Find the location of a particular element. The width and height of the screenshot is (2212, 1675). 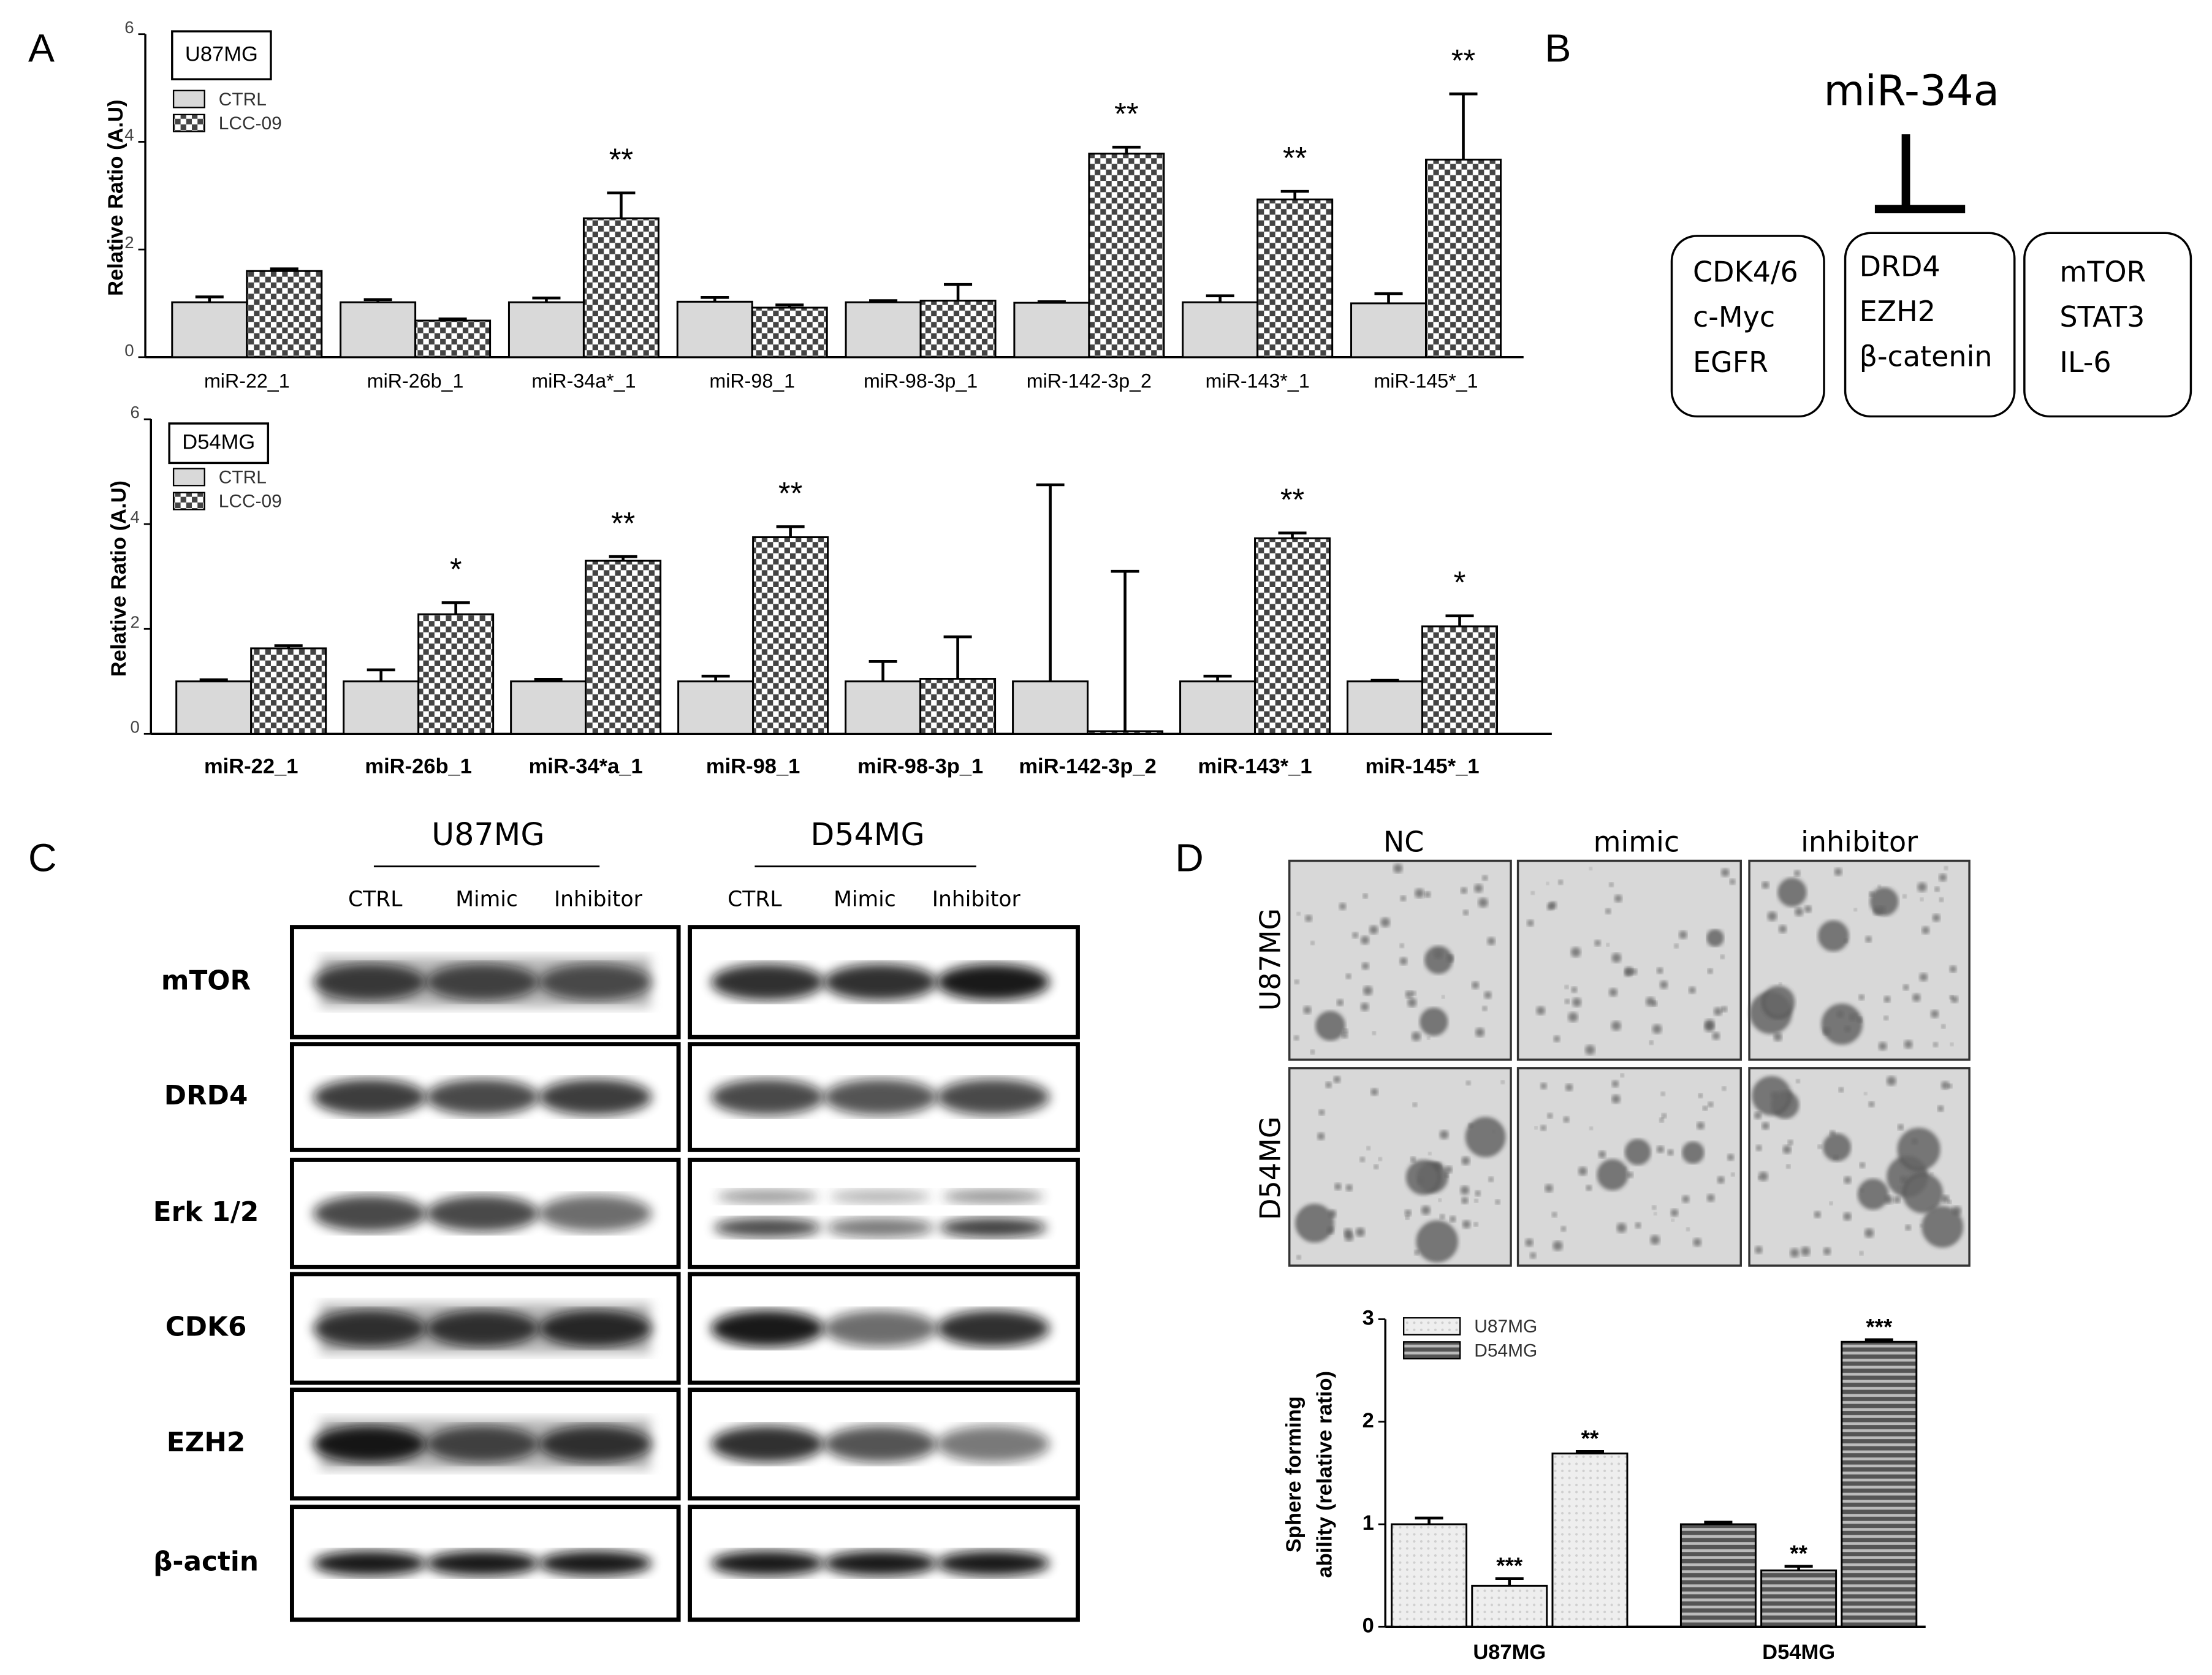

significance: ** is located at coordinates (790, 493).